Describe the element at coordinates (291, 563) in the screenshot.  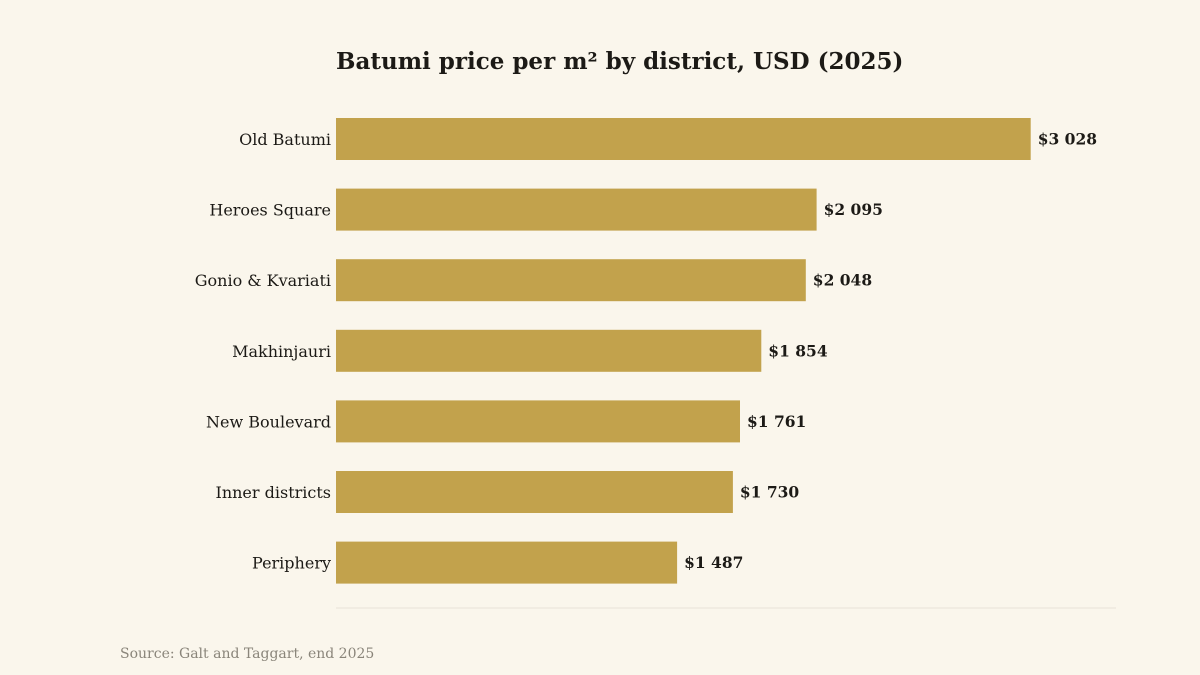
I see `category-label: Periphery` at that location.